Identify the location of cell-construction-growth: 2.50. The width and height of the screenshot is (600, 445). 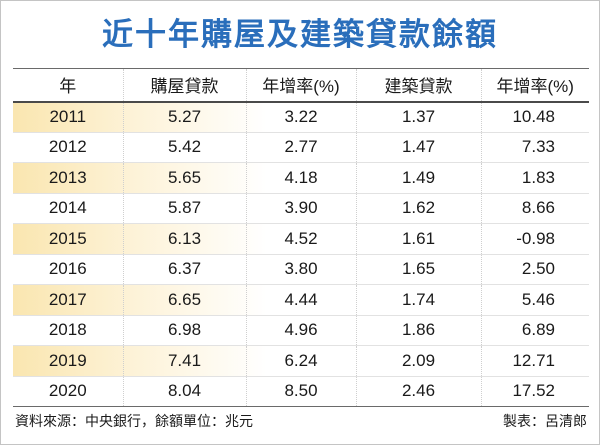
(534, 269).